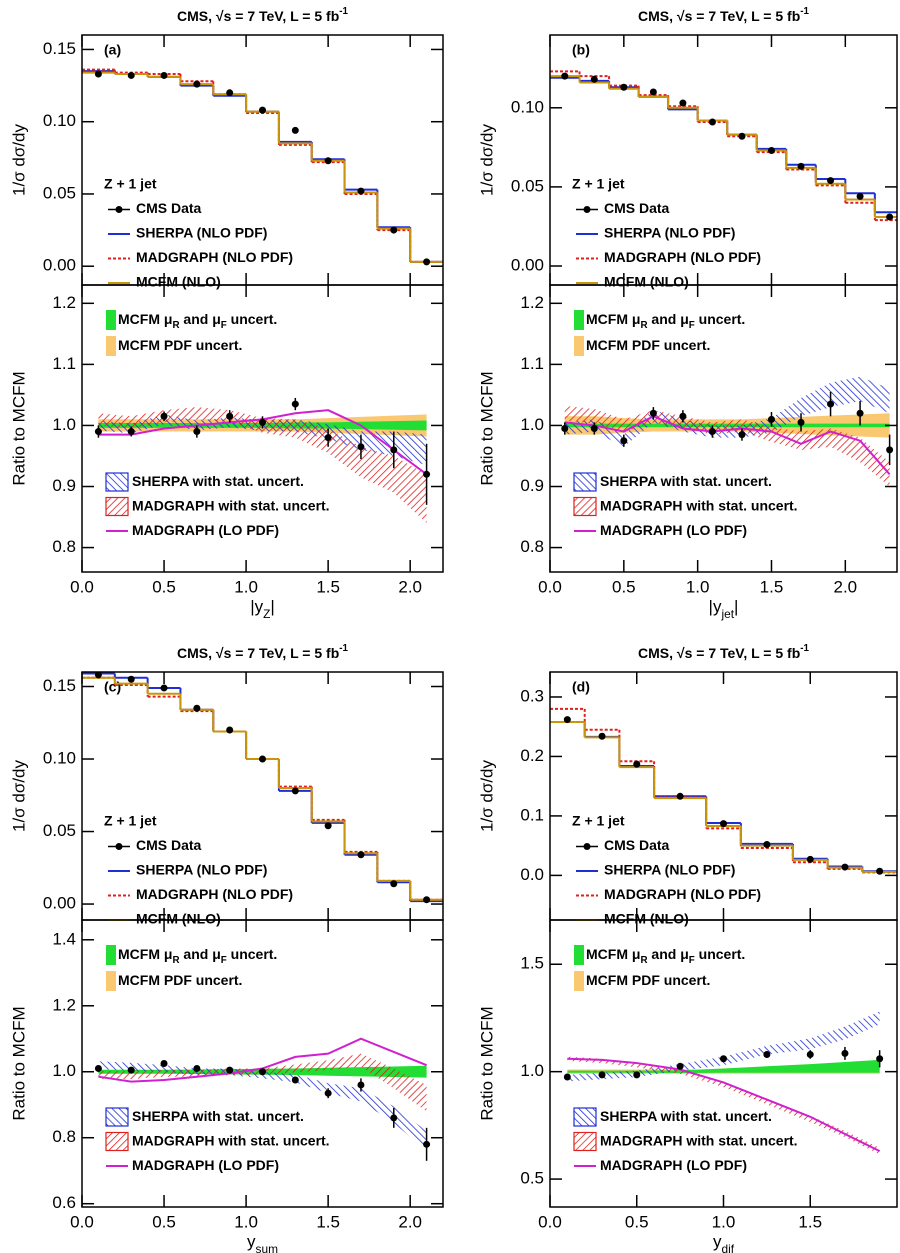 This screenshot has height=1253, width=900. I want to click on legend-label: MCFM (NLO), so click(646, 919).